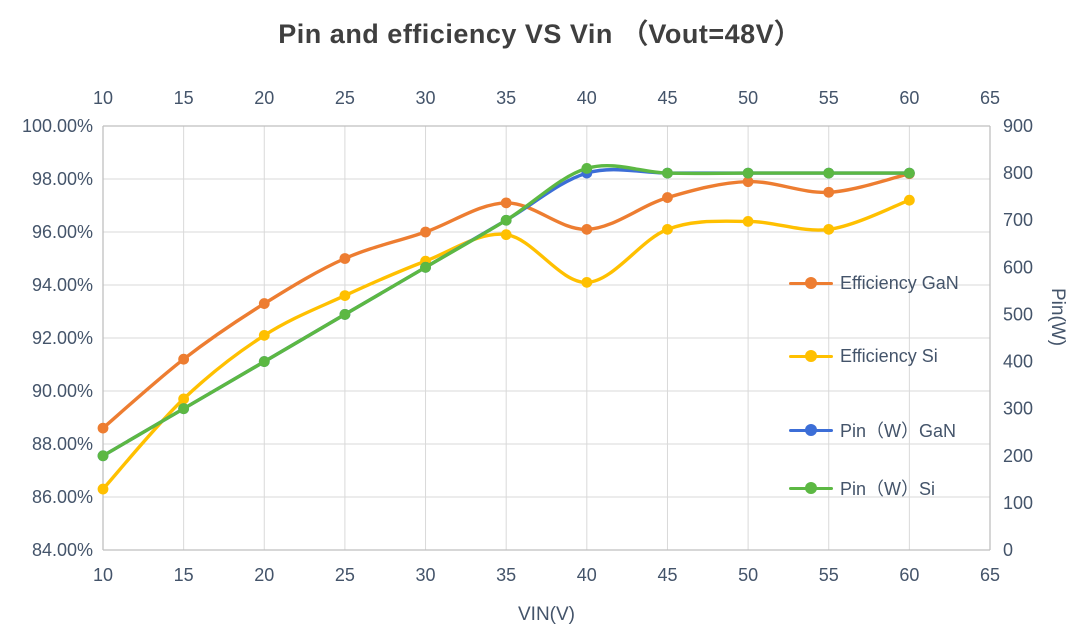 Image resolution: width=1080 pixels, height=644 pixels. I want to click on y-left-tick-label: 88.00%, so click(62, 444).